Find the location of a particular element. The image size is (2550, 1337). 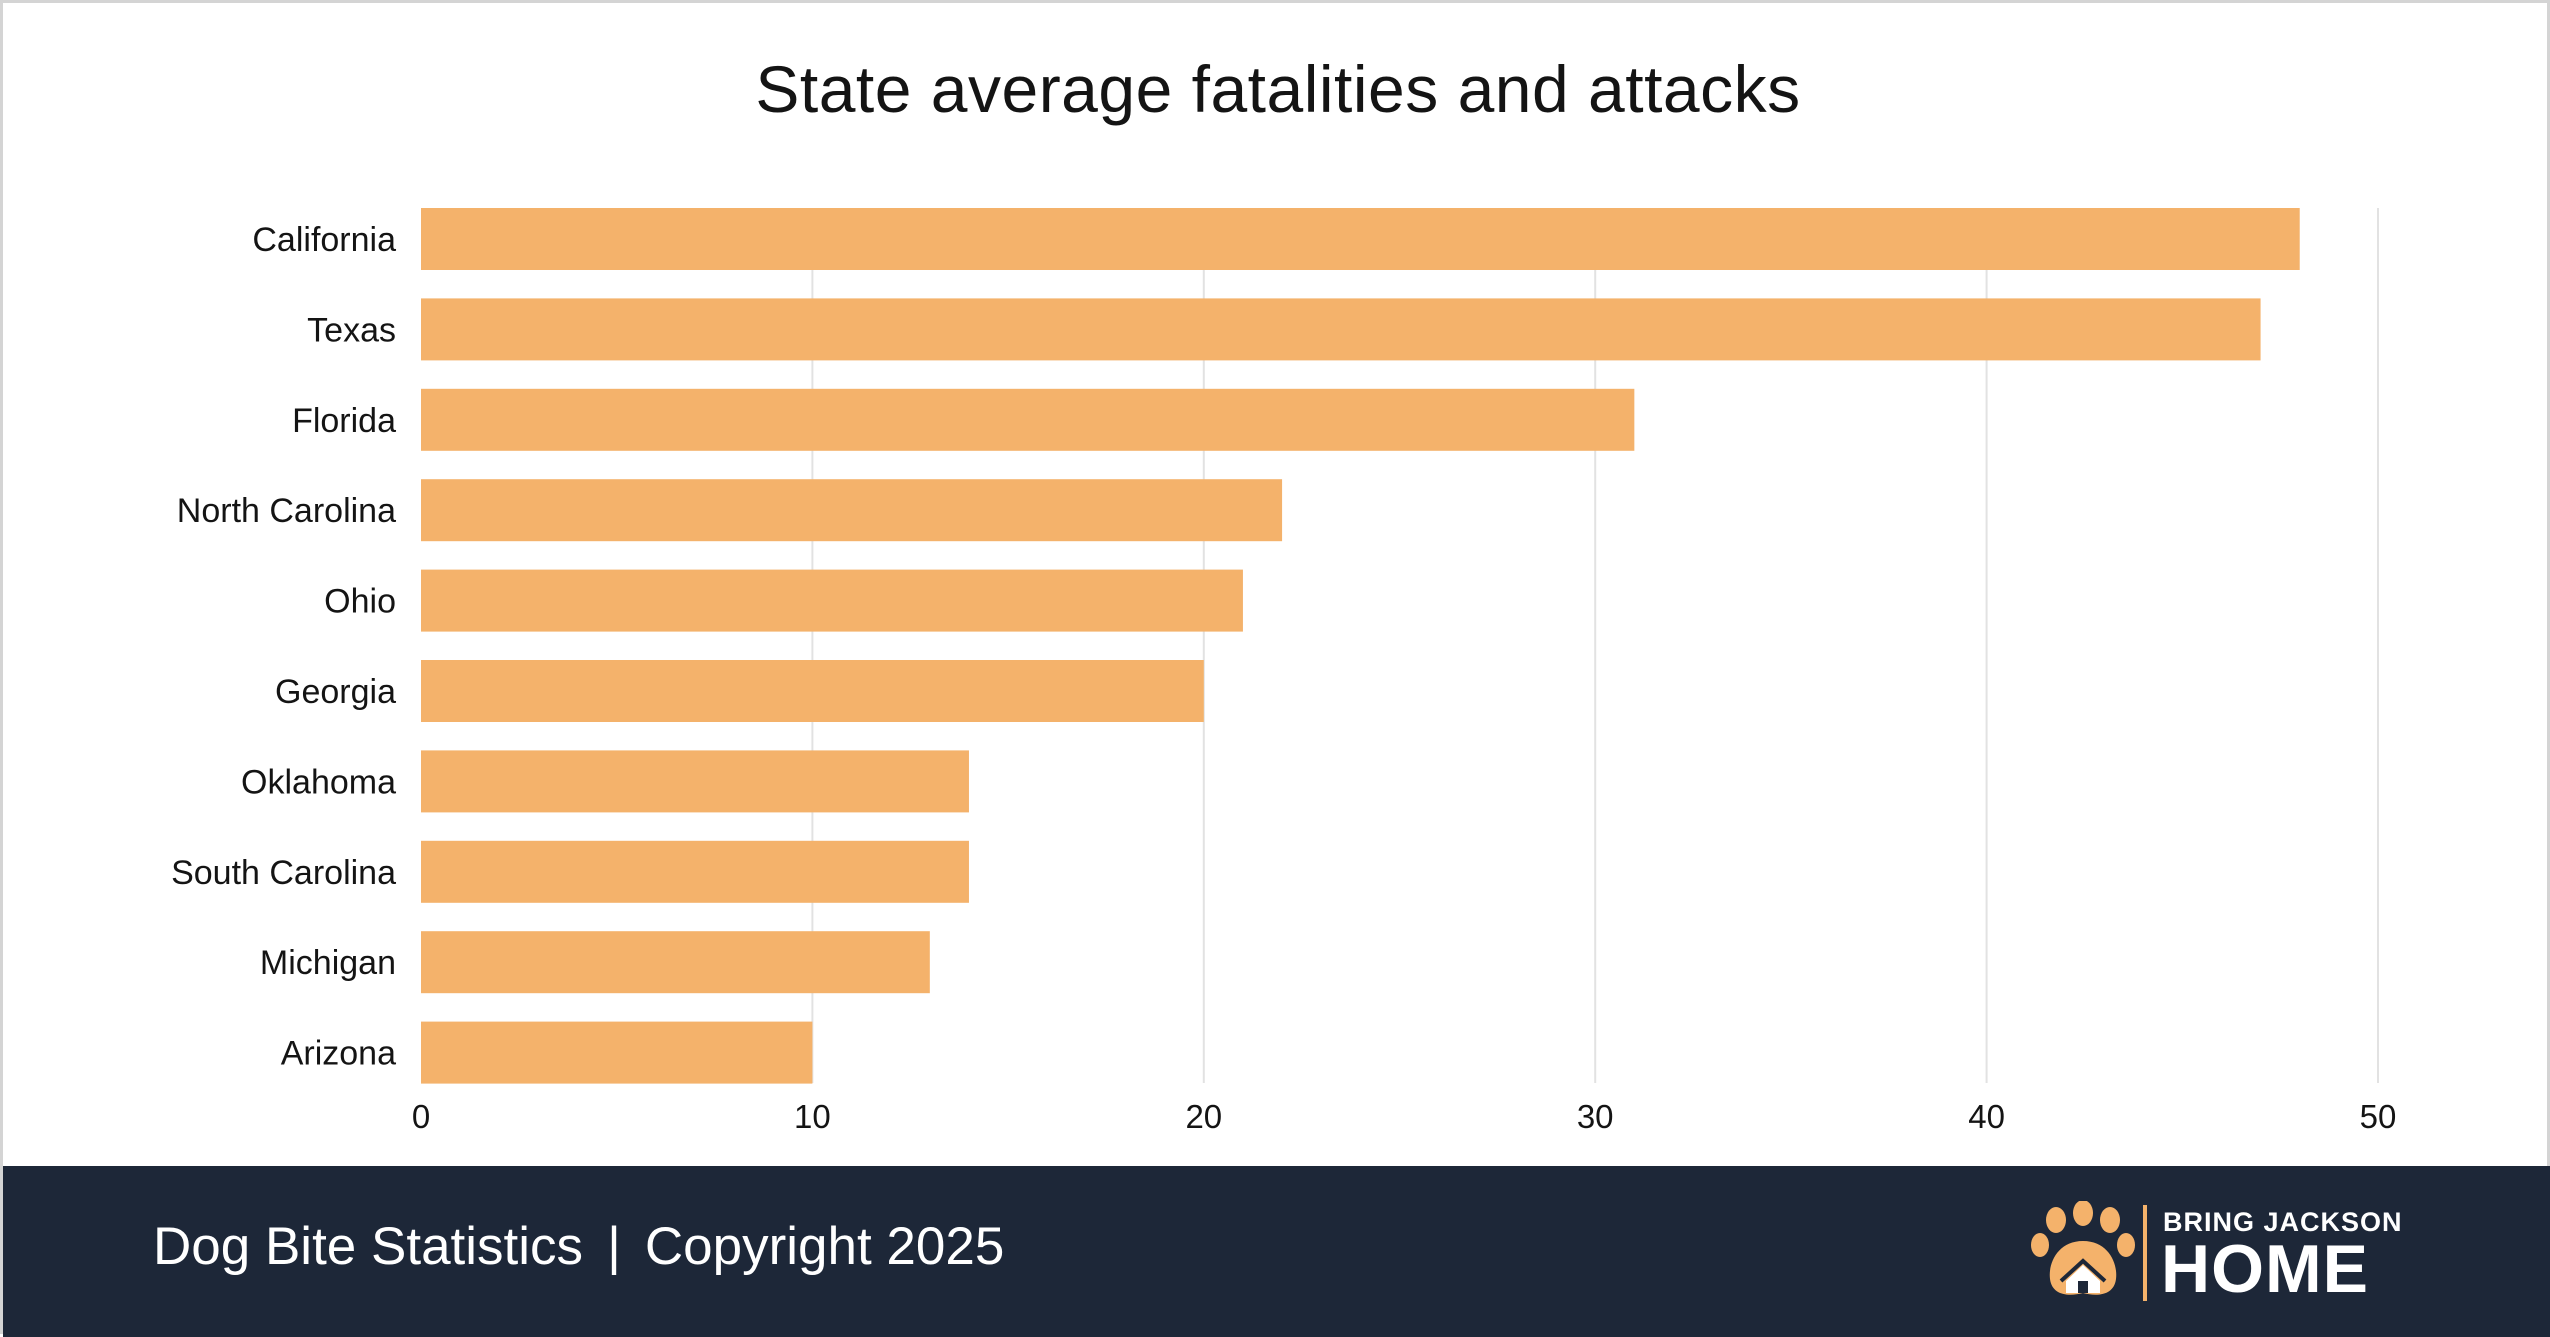

logo-divider is located at coordinates (2145, 1253).